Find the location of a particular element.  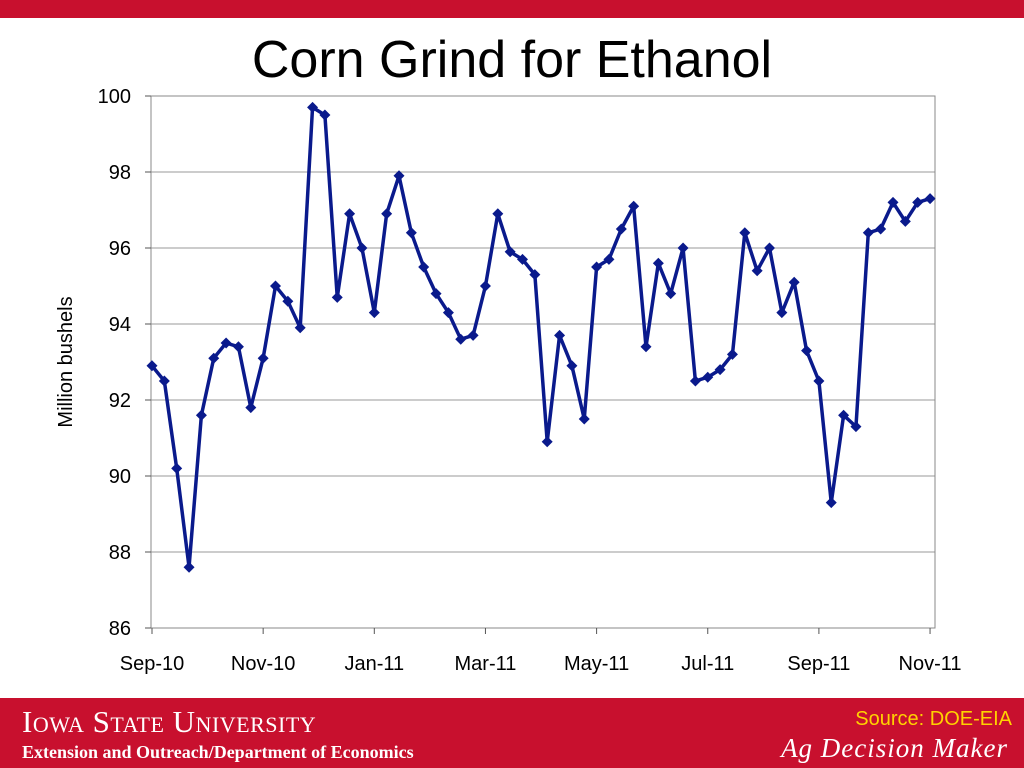

source-note: Source: DOE-EIA is located at coordinates (933, 719).